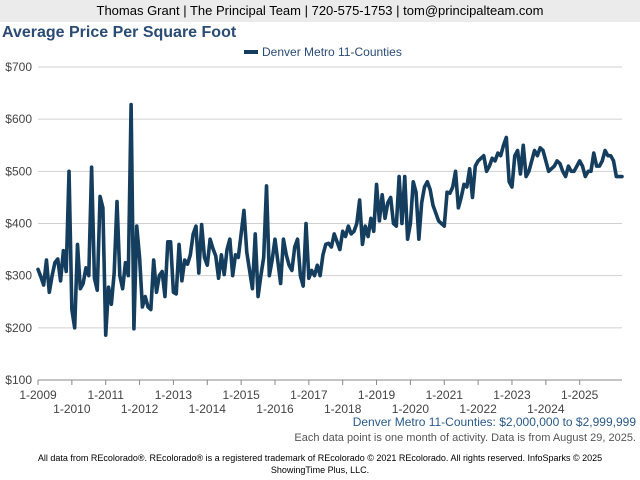 This screenshot has width=640, height=480. What do you see at coordinates (512, 395) in the screenshot?
I see `x-tick-label: 1-2023` at bounding box center [512, 395].